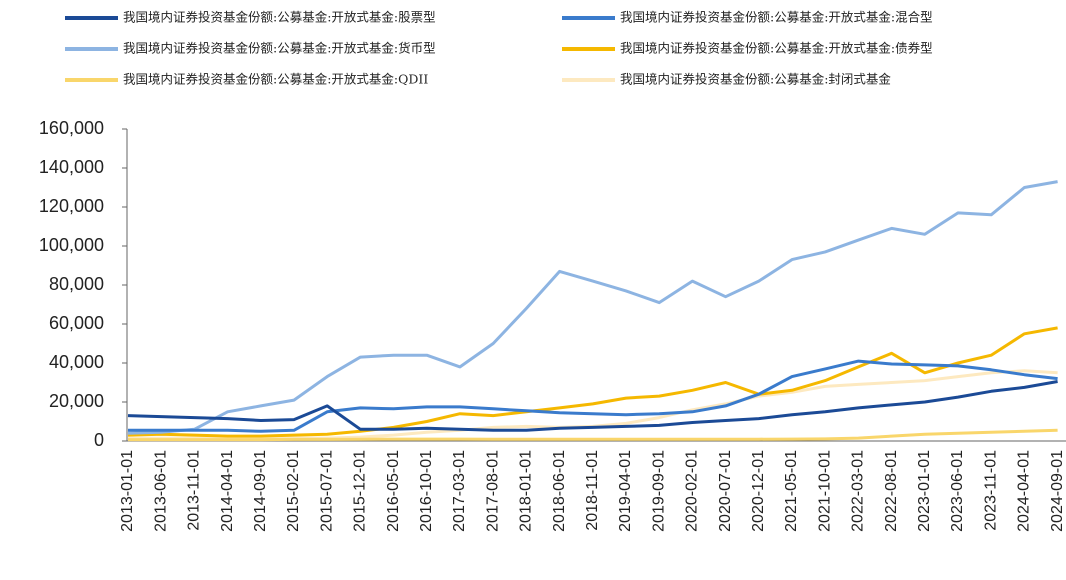 Image resolution: width=1066 pixels, height=580 pixels. Describe the element at coordinates (692, 491) in the screenshot. I see `x-tick-label: 2020-02-01` at that location.